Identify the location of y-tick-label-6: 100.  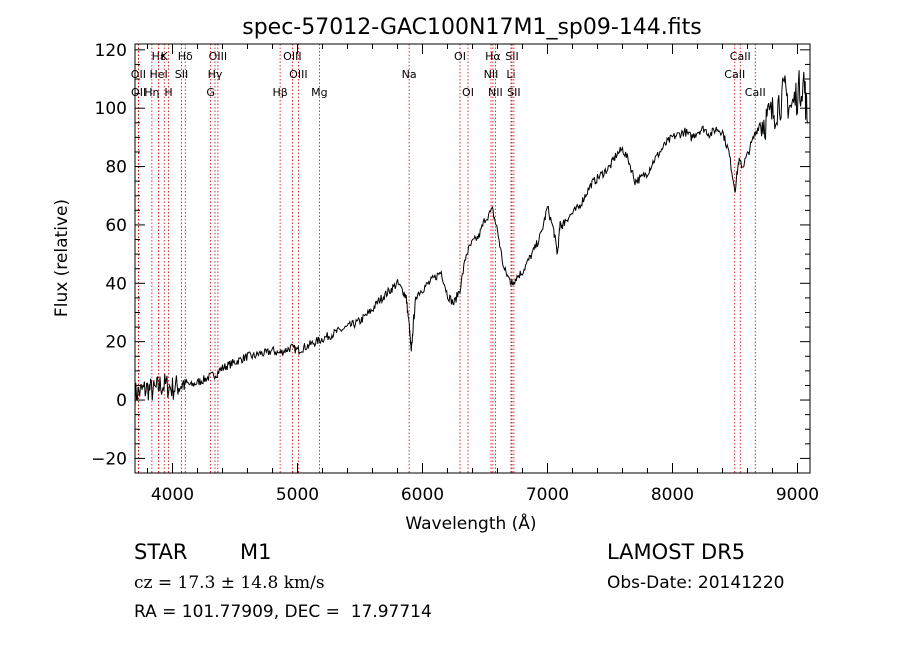
(111, 109).